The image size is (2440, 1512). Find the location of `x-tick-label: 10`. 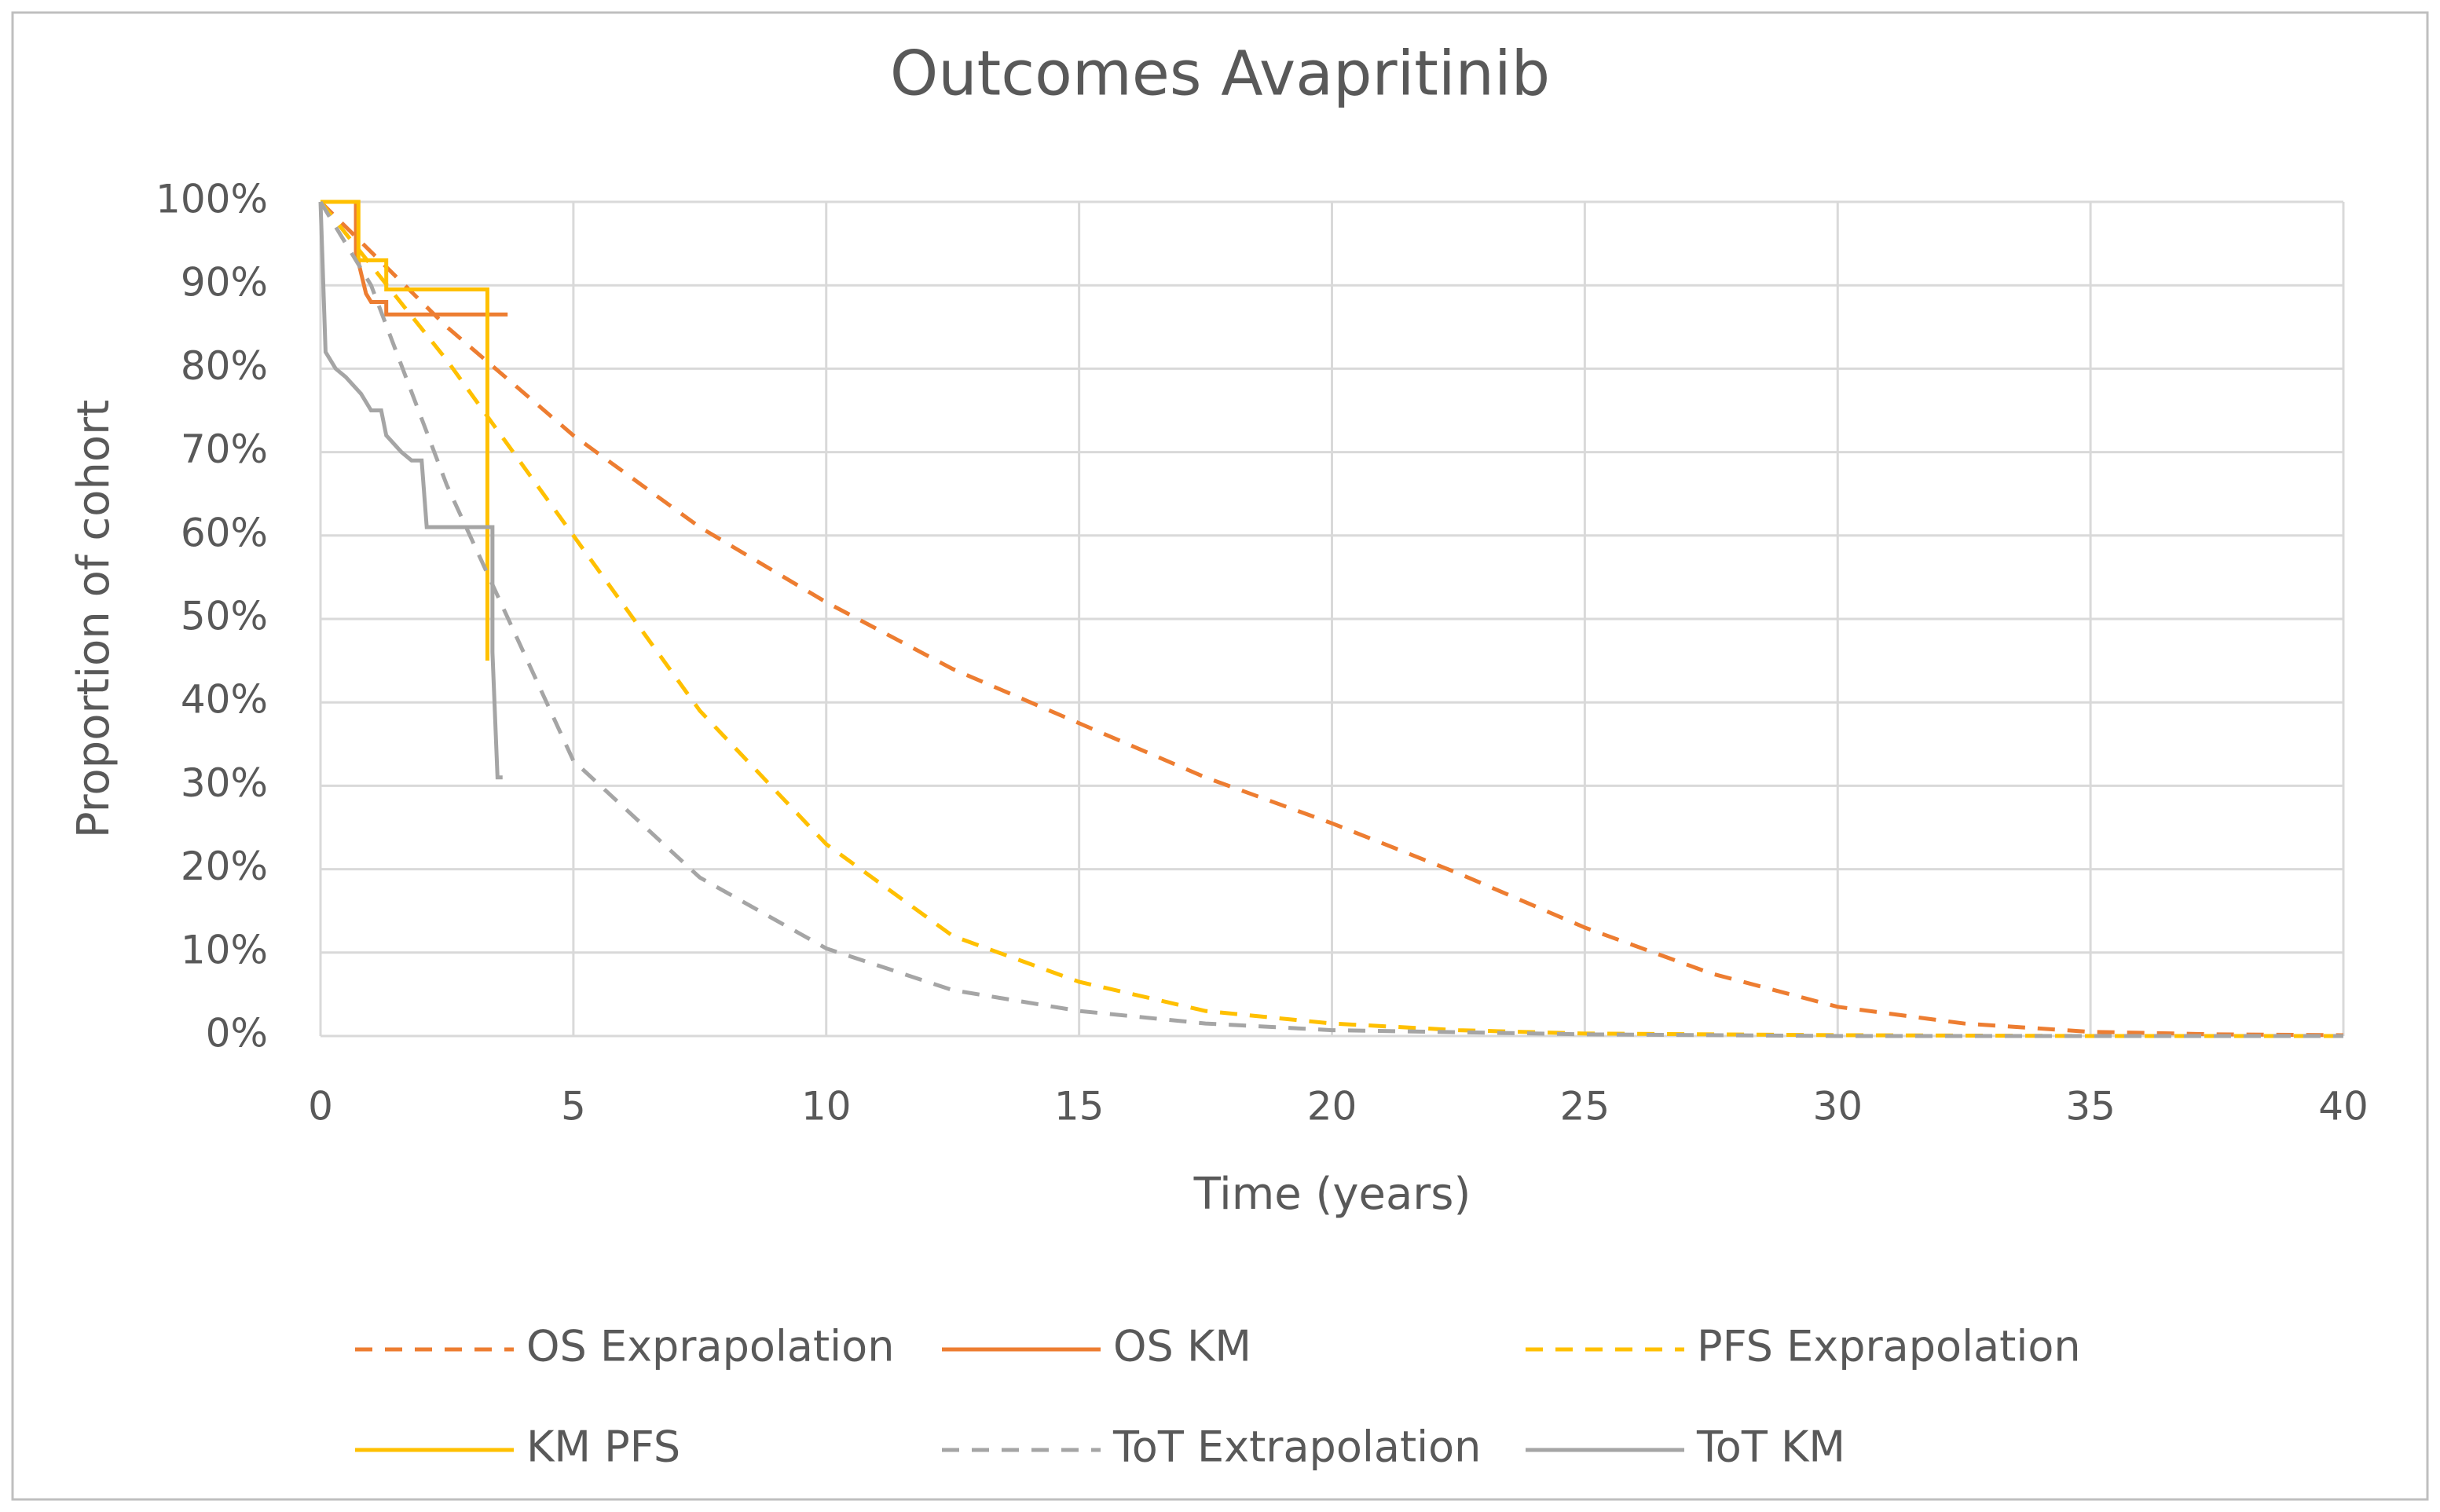

x-tick-label: 10 is located at coordinates (826, 1106).